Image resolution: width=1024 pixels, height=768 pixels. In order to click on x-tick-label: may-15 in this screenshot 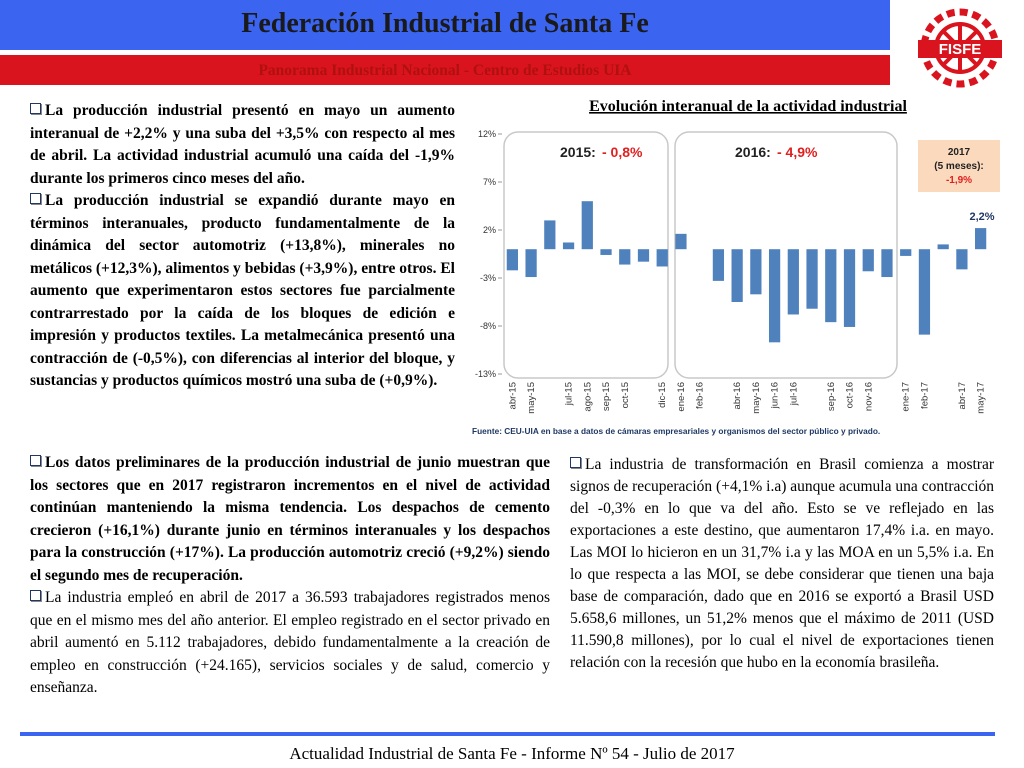, I will do `click(531, 398)`.